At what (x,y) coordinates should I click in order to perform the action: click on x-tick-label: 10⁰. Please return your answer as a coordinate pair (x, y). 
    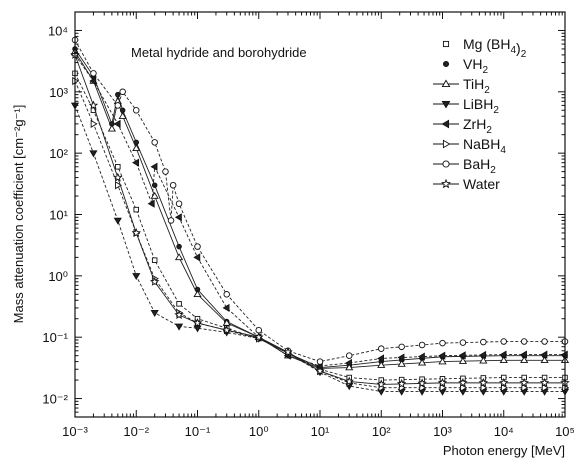
    Looking at the image, I should click on (259, 431).